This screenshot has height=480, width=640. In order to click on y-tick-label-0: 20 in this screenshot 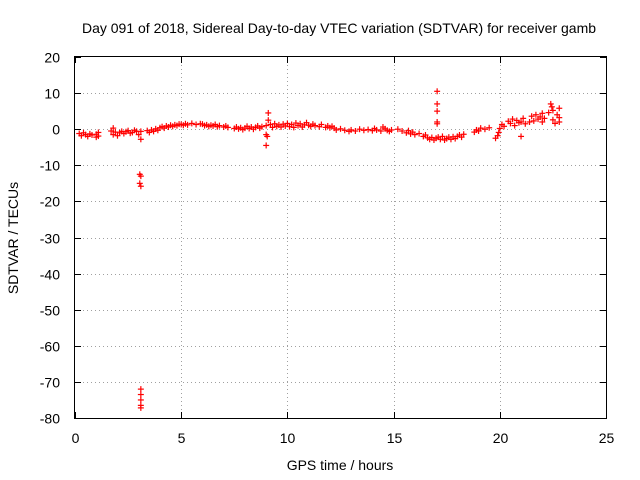, I will do `click(52, 58)`.